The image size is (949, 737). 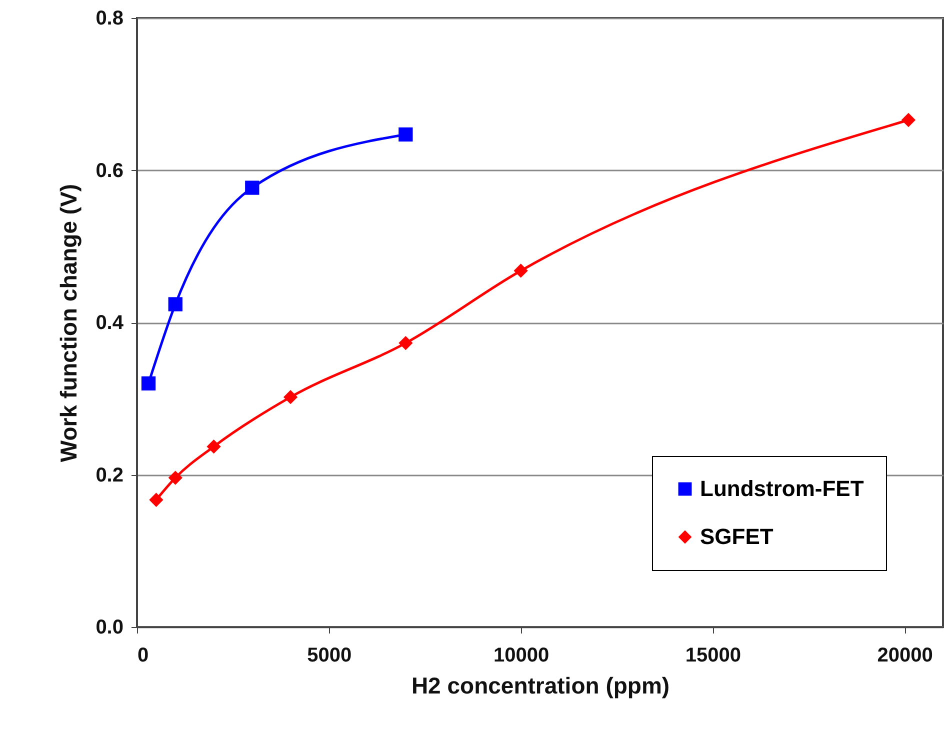 What do you see at coordinates (110, 627) in the screenshot?
I see `y-tick-label: 0.0` at bounding box center [110, 627].